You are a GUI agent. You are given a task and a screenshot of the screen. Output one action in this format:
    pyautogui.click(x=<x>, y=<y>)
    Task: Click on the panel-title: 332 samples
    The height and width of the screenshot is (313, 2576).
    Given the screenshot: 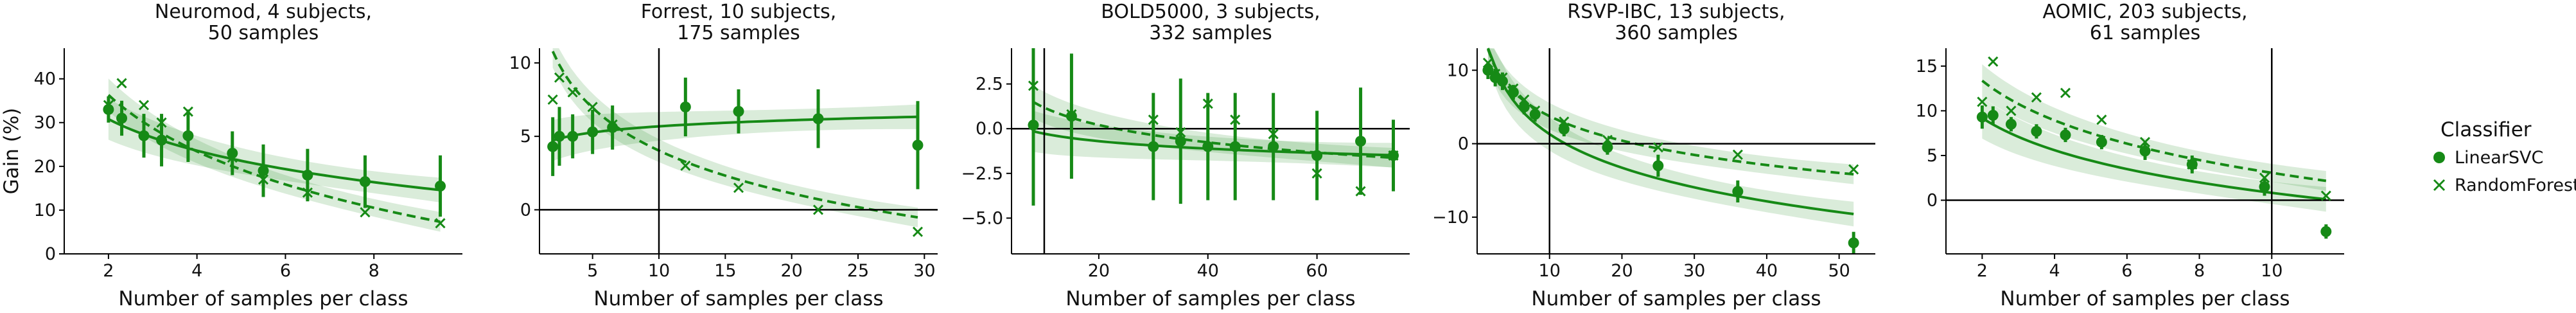 What is the action you would take?
    pyautogui.click(x=1210, y=33)
    